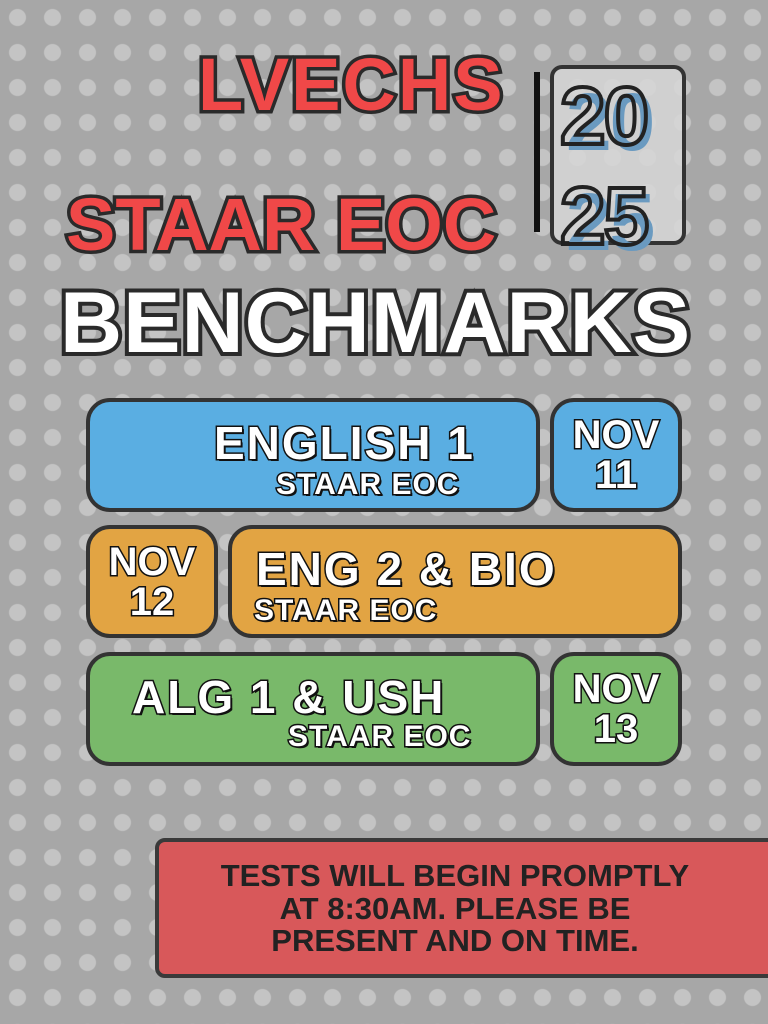 This screenshot has width=768, height=1024. Describe the element at coordinates (288, 697) in the screenshot. I see `test-subject: ALG 1 & USH` at that location.